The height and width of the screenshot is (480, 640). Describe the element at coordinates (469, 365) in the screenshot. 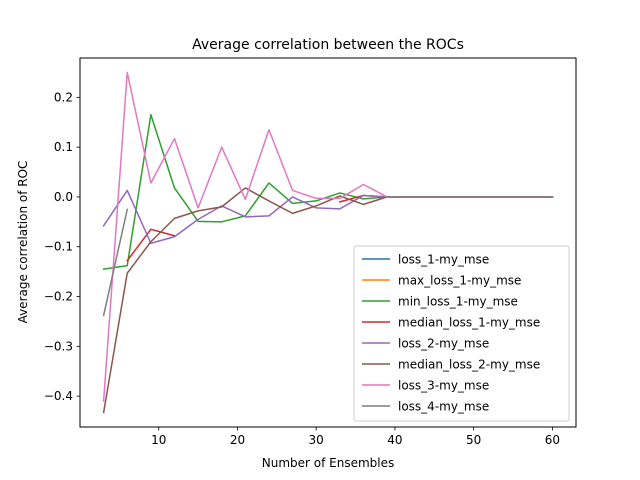

I see `legend-label: median_loss_2-my_mse` at that location.